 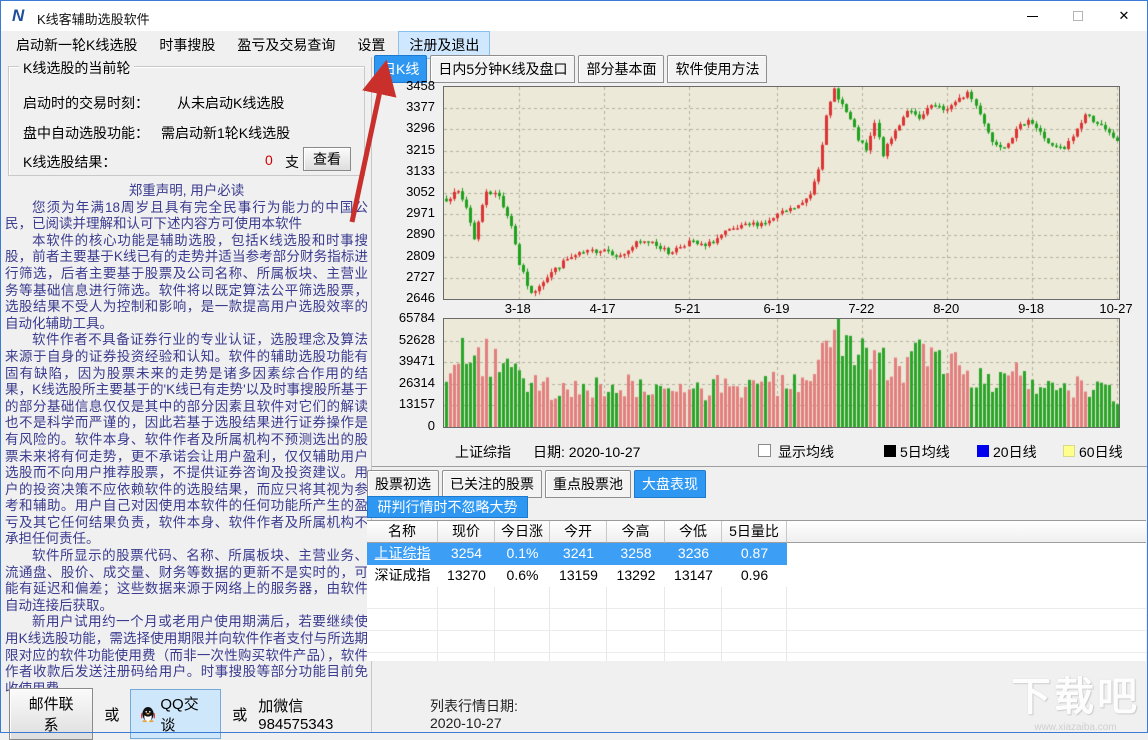 What do you see at coordinates (925, 452) in the screenshot?
I see `ma5-label: 5日均线` at bounding box center [925, 452].